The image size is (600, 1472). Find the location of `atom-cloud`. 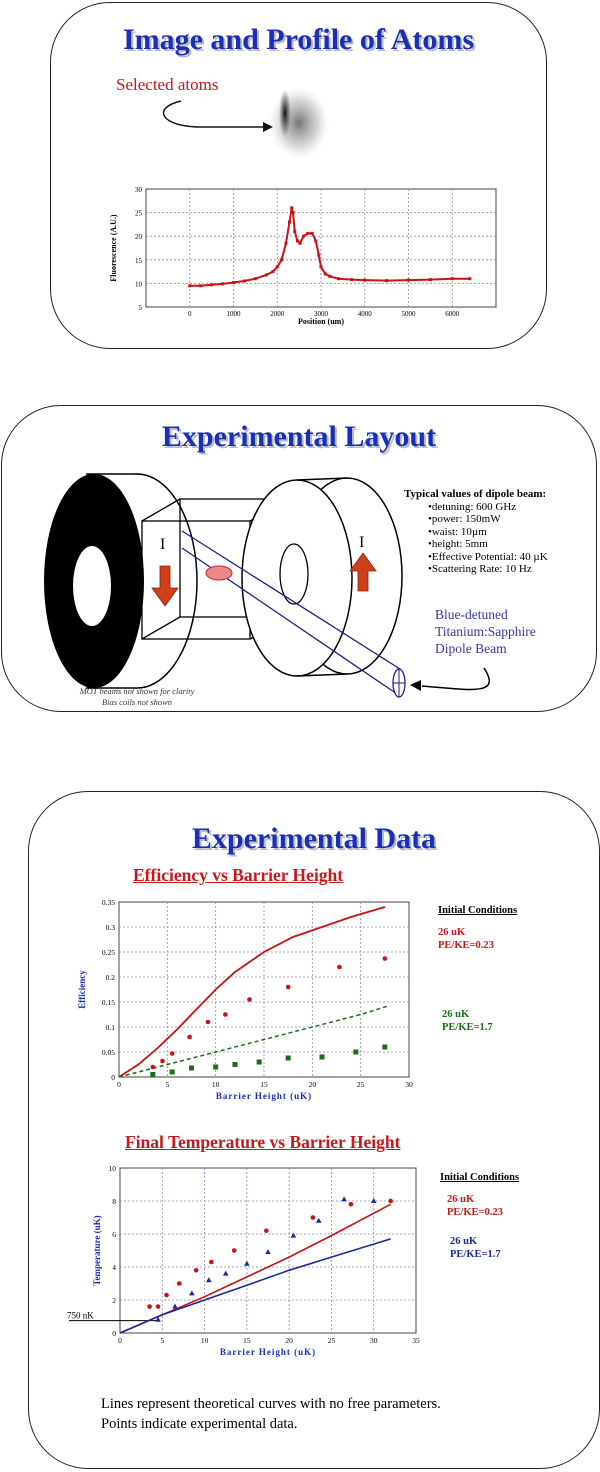

atom-cloud is located at coordinates (299, 123).